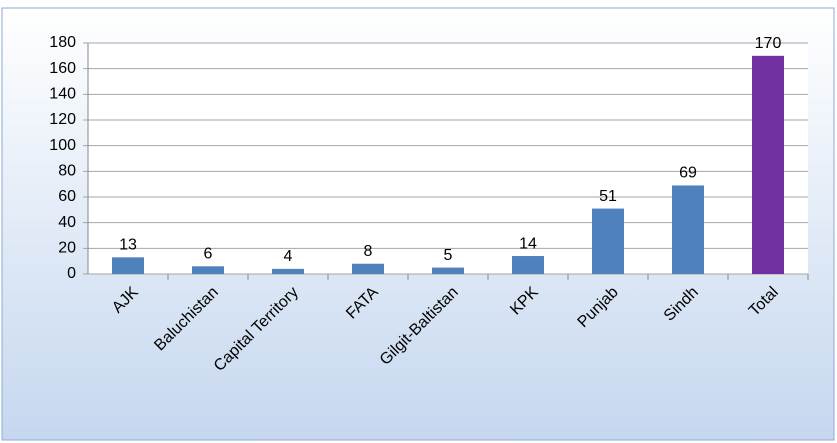  Describe the element at coordinates (71, 273) in the screenshot. I see `y-tick-label: 0` at that location.